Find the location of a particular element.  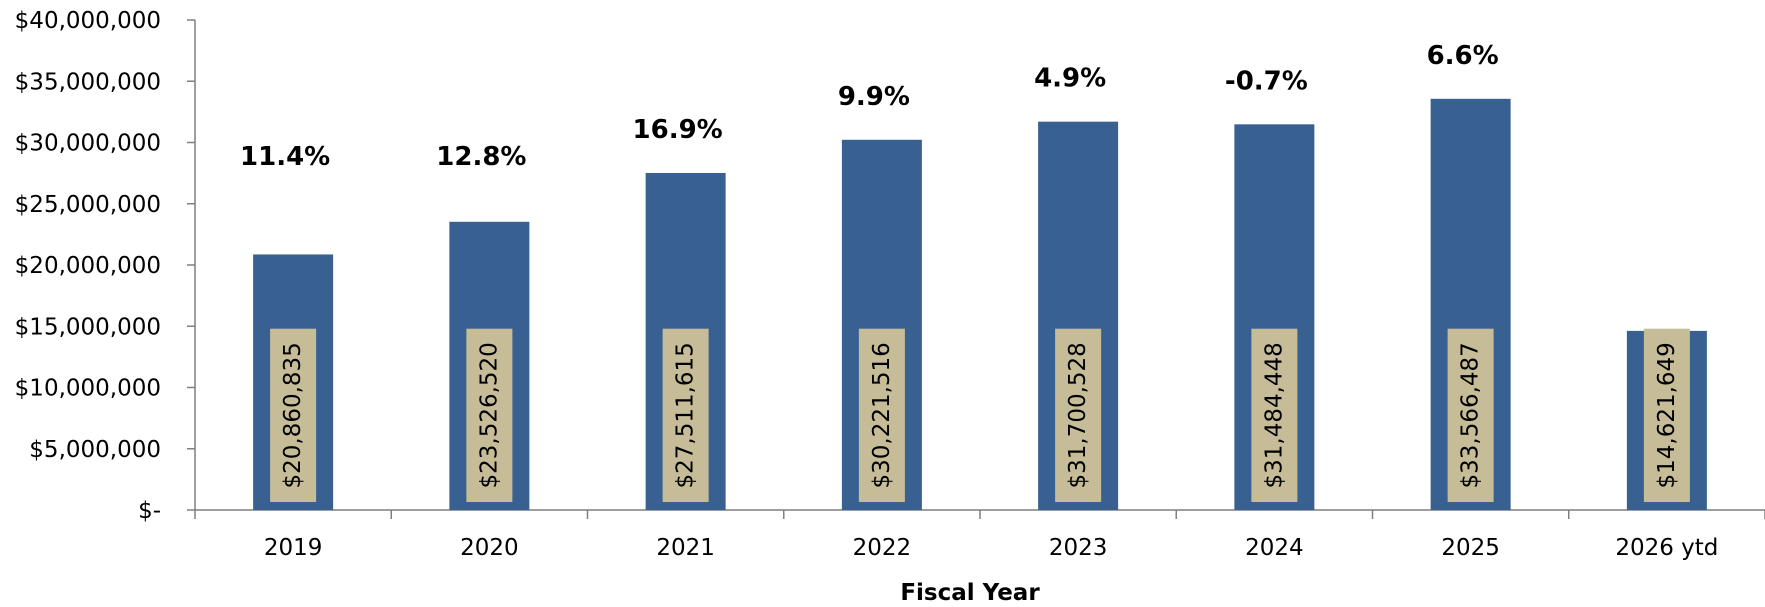

value-label: $20,860,835 is located at coordinates (293, 415).